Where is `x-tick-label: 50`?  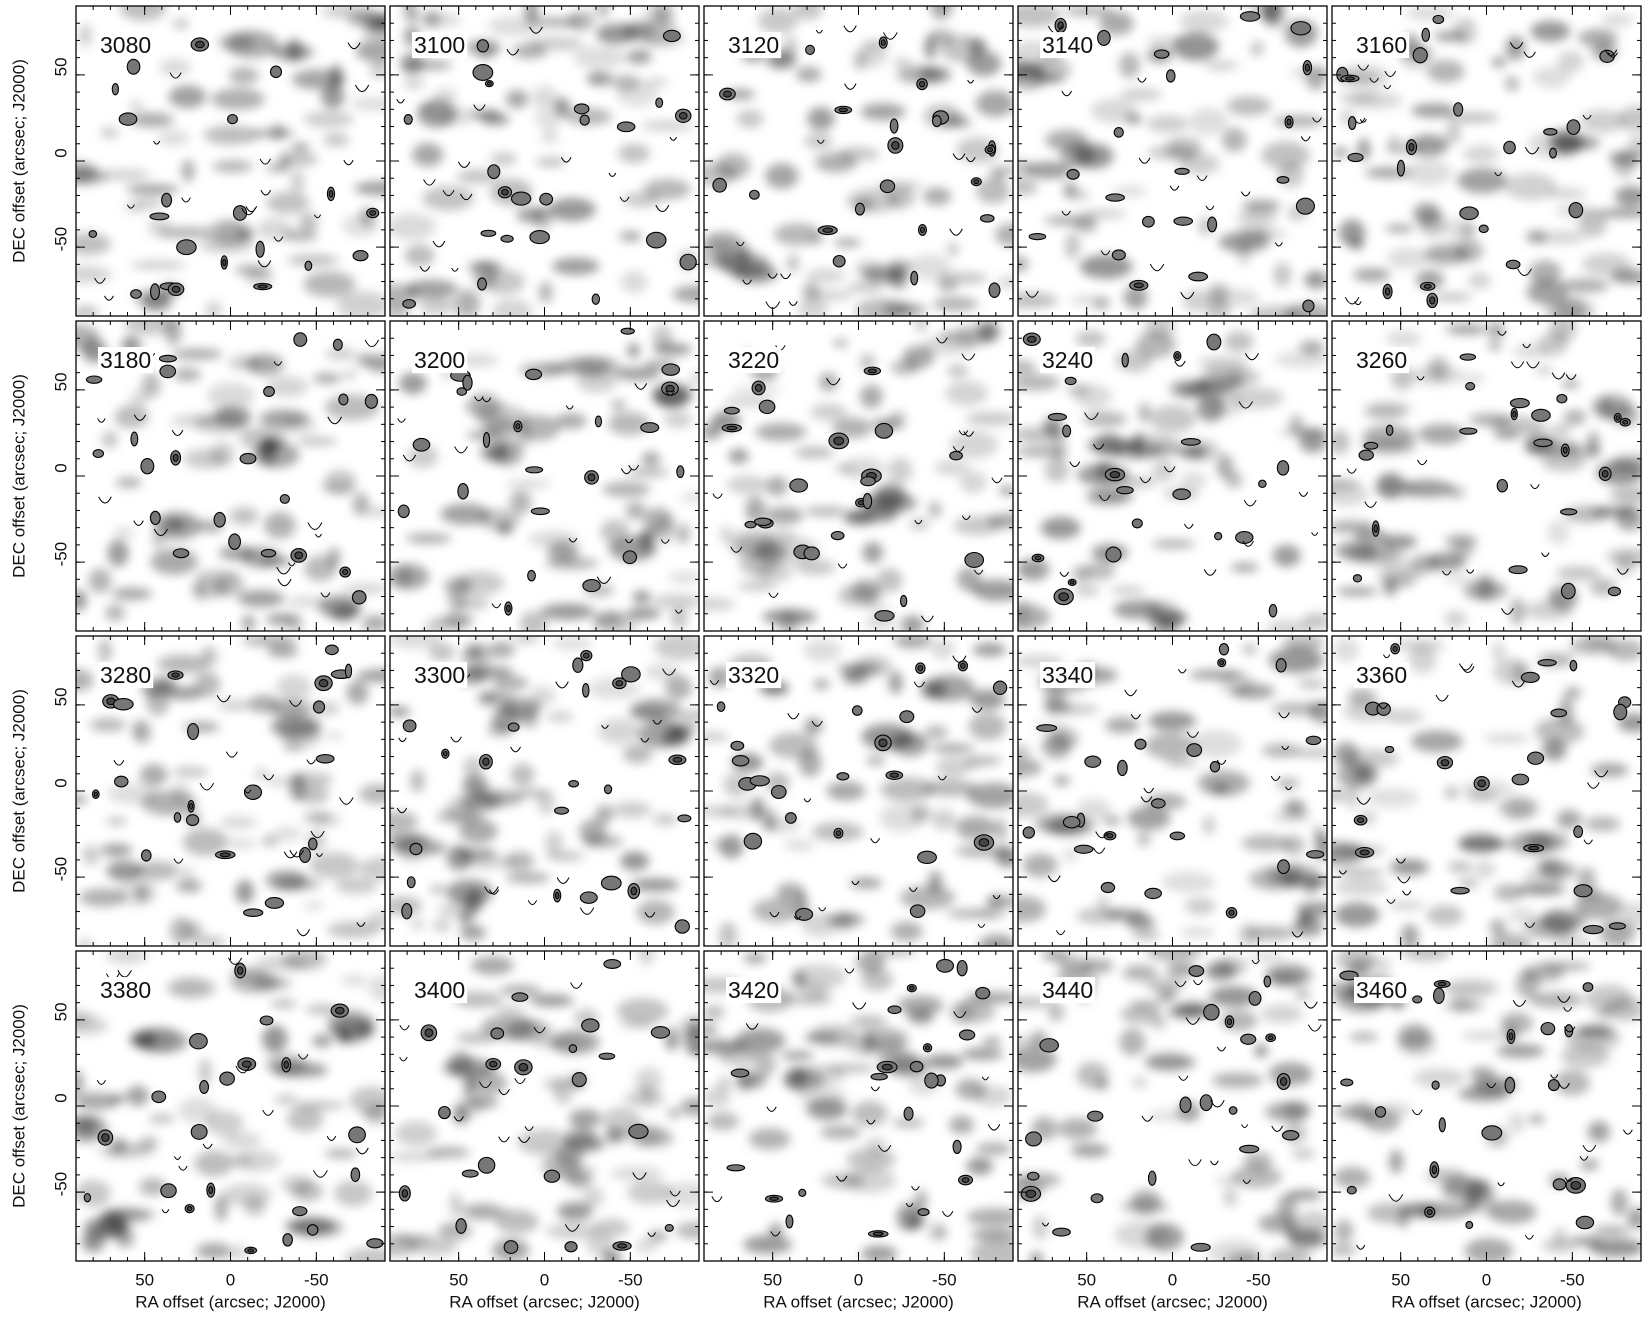
x-tick-label: 50 is located at coordinates (772, 1279).